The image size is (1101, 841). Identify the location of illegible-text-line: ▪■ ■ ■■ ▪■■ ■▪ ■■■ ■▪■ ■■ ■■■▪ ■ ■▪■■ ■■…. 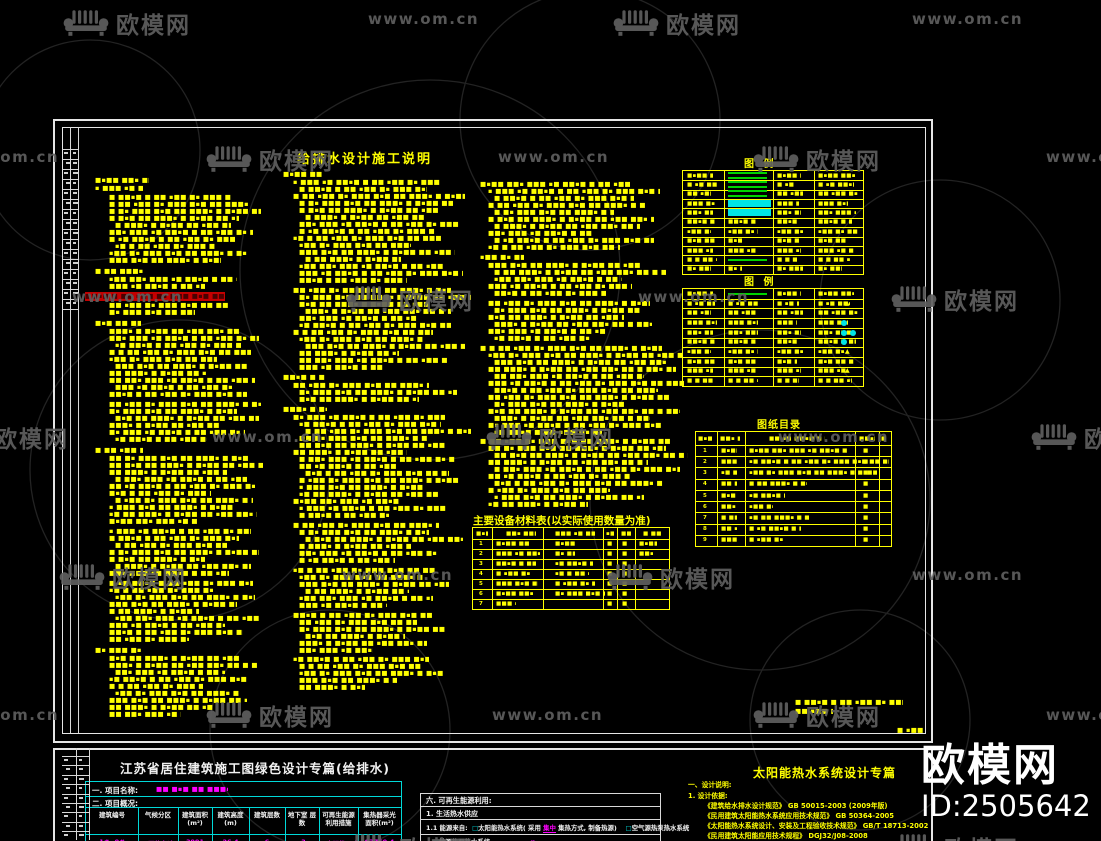
(364, 570).